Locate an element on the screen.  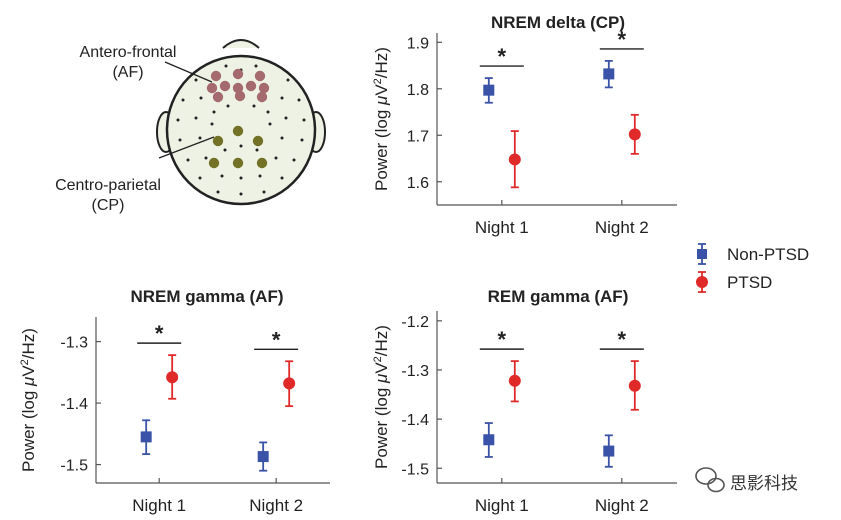
legend-non-ptsd-marker is located at coordinates (702, 254).